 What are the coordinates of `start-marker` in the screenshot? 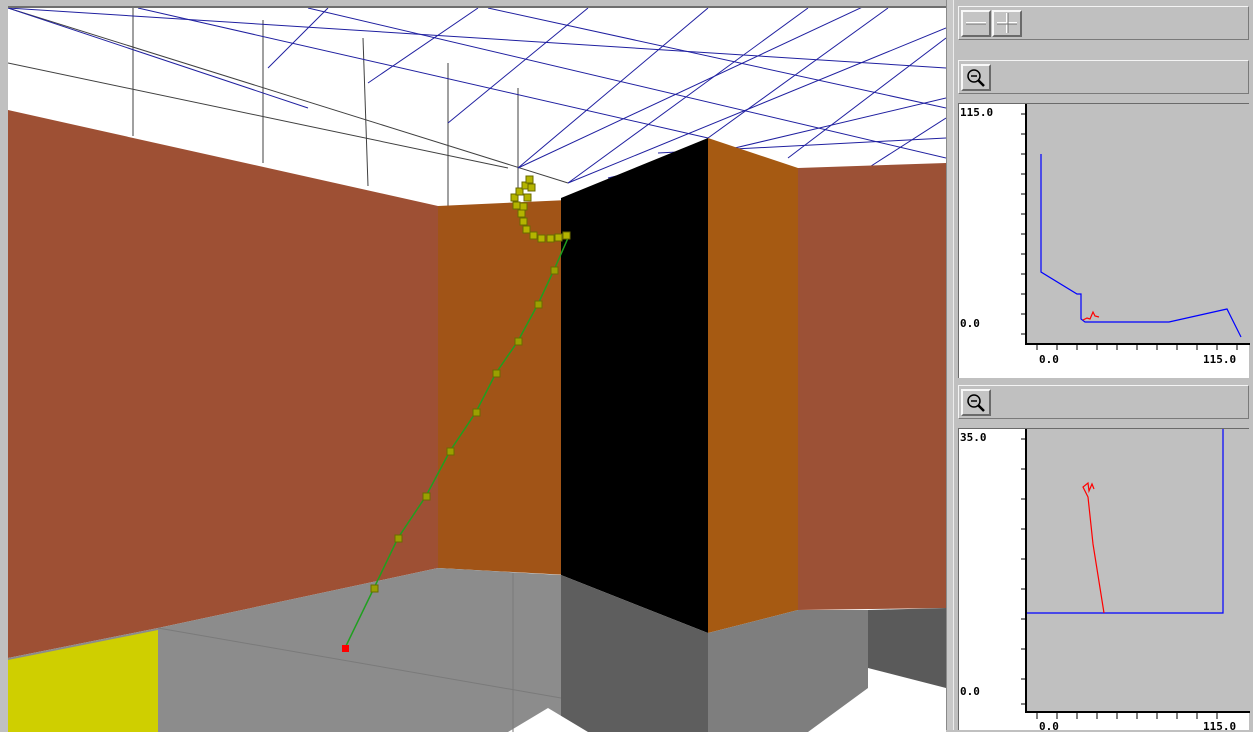 It's located at (345, 648).